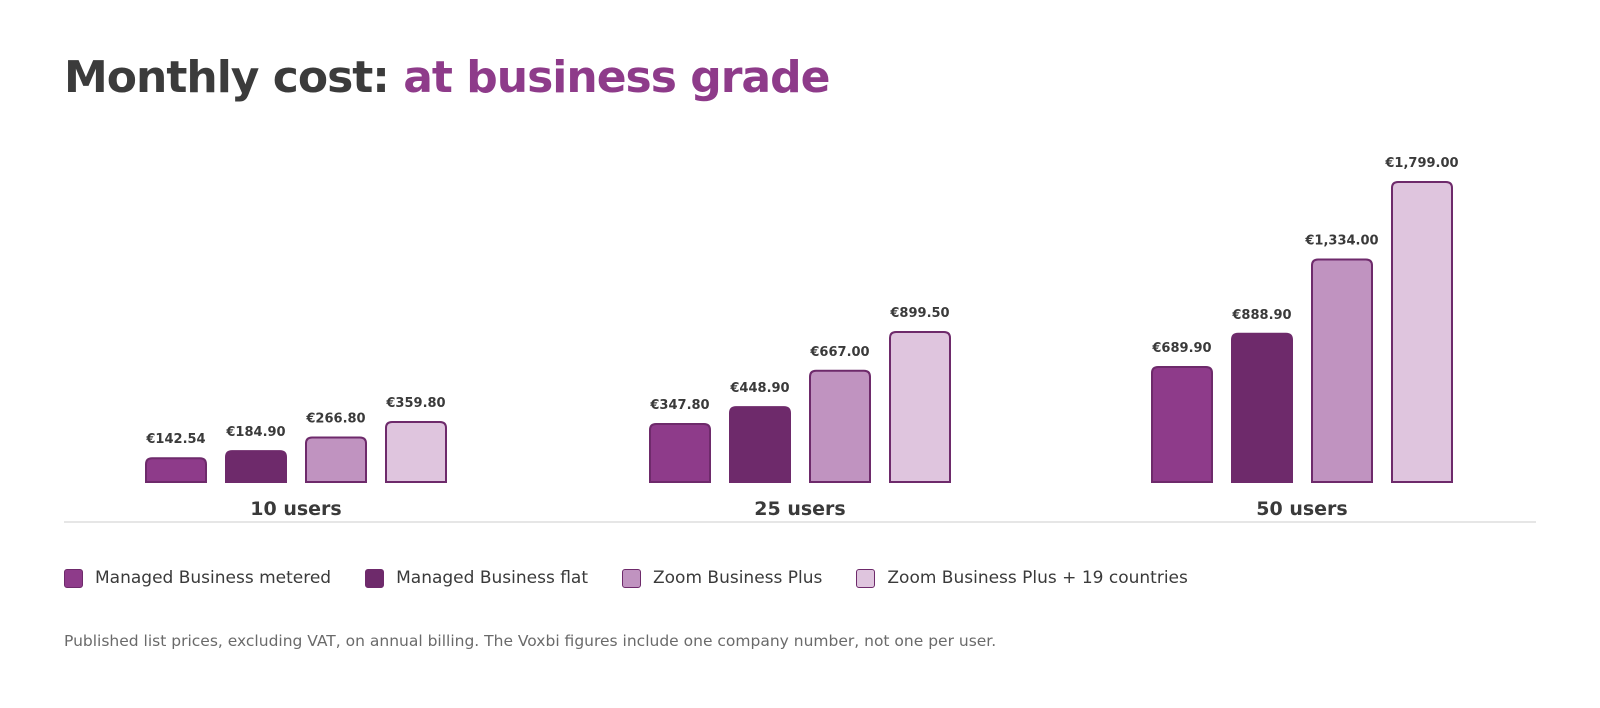 This screenshot has width=1600, height=708. I want to click on data-label: €667.00, so click(839, 352).